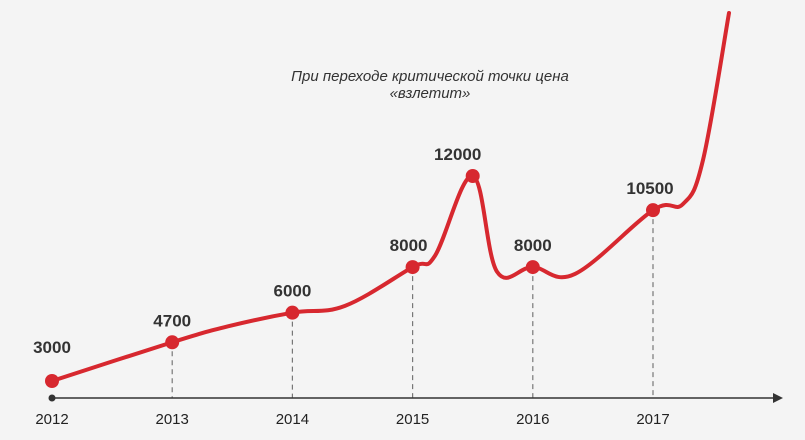  I want to click on x-tick-label: 2017, so click(652, 419).